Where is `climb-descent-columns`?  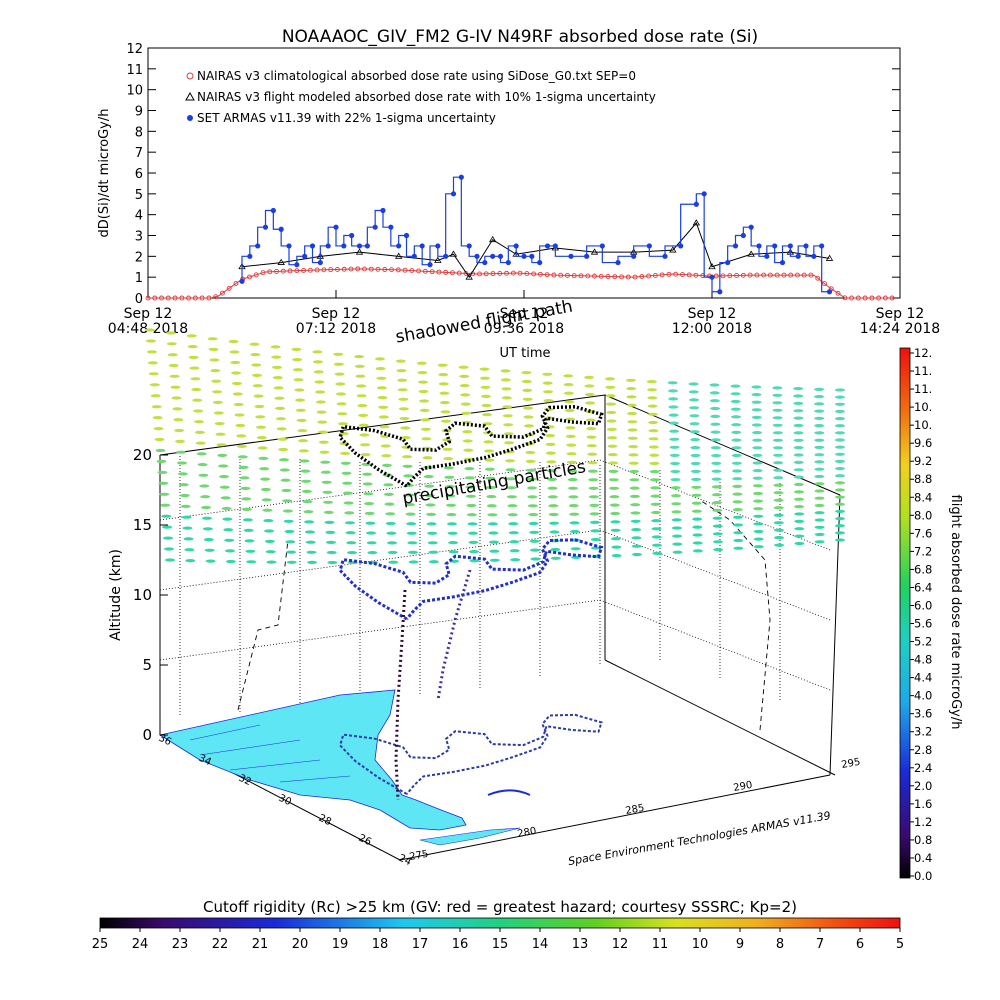
climb-descent-columns is located at coordinates (433, 685).